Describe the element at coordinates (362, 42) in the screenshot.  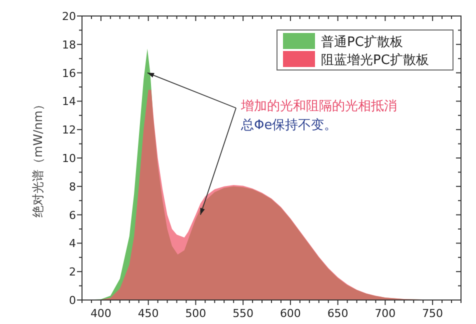
I see `legend-label: 普通PC扩散板` at that location.